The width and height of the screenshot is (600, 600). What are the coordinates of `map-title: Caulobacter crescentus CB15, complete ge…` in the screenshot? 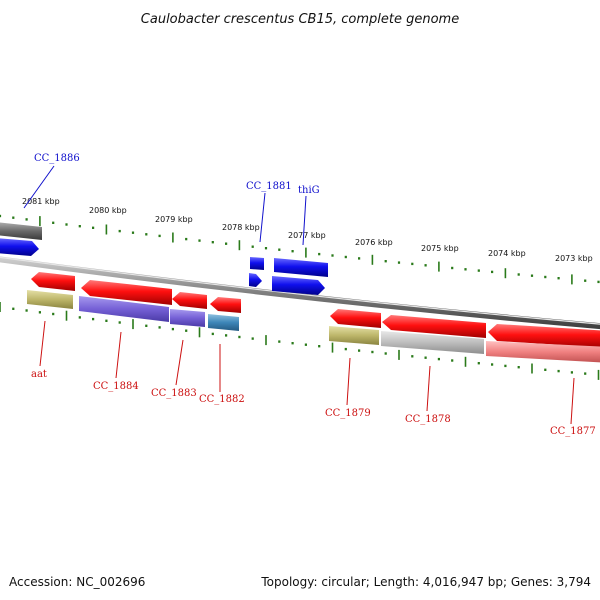 It's located at (300, 19).